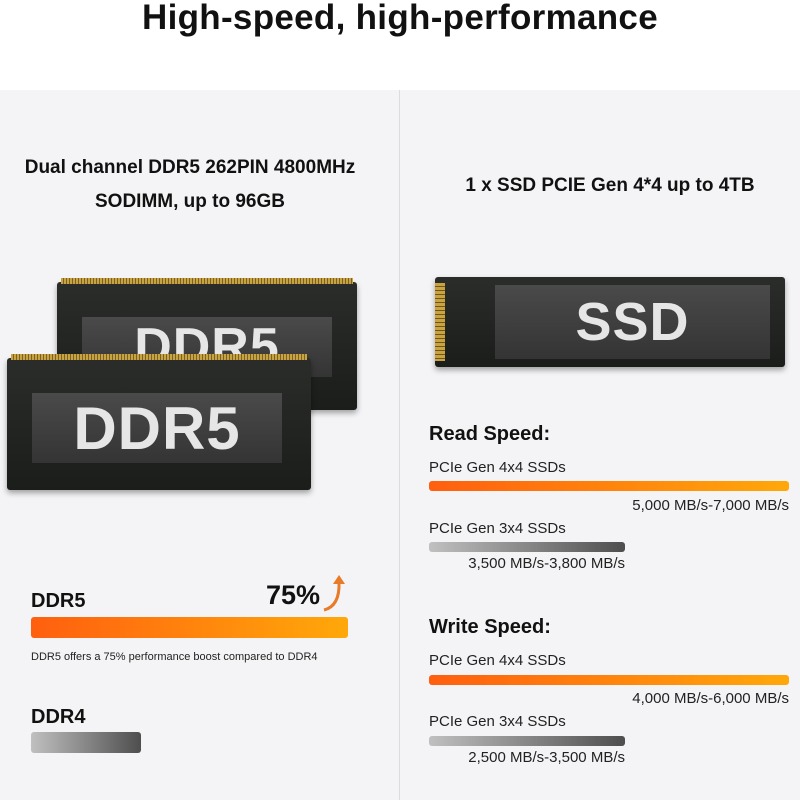 Image resolution: width=800 pixels, height=800 pixels. Describe the element at coordinates (610, 185) in the screenshot. I see `storage-heading: 1 x SSD PCIE Gen 4*4 up to 4TB` at that location.